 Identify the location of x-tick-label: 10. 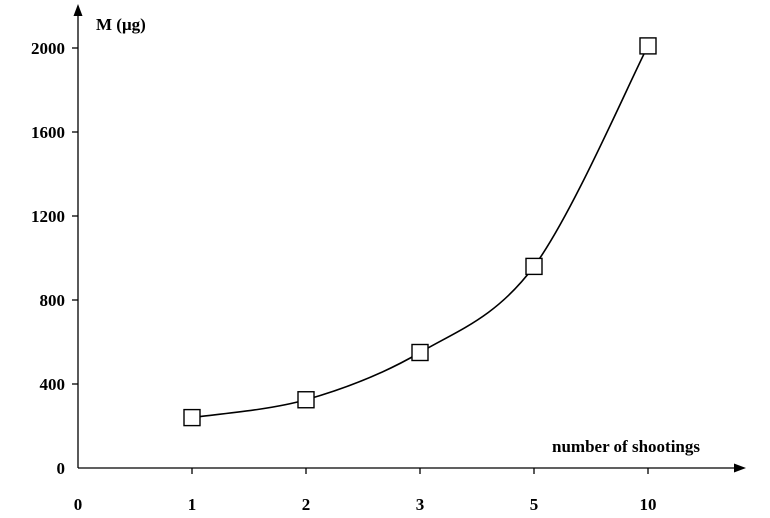
(648, 504).